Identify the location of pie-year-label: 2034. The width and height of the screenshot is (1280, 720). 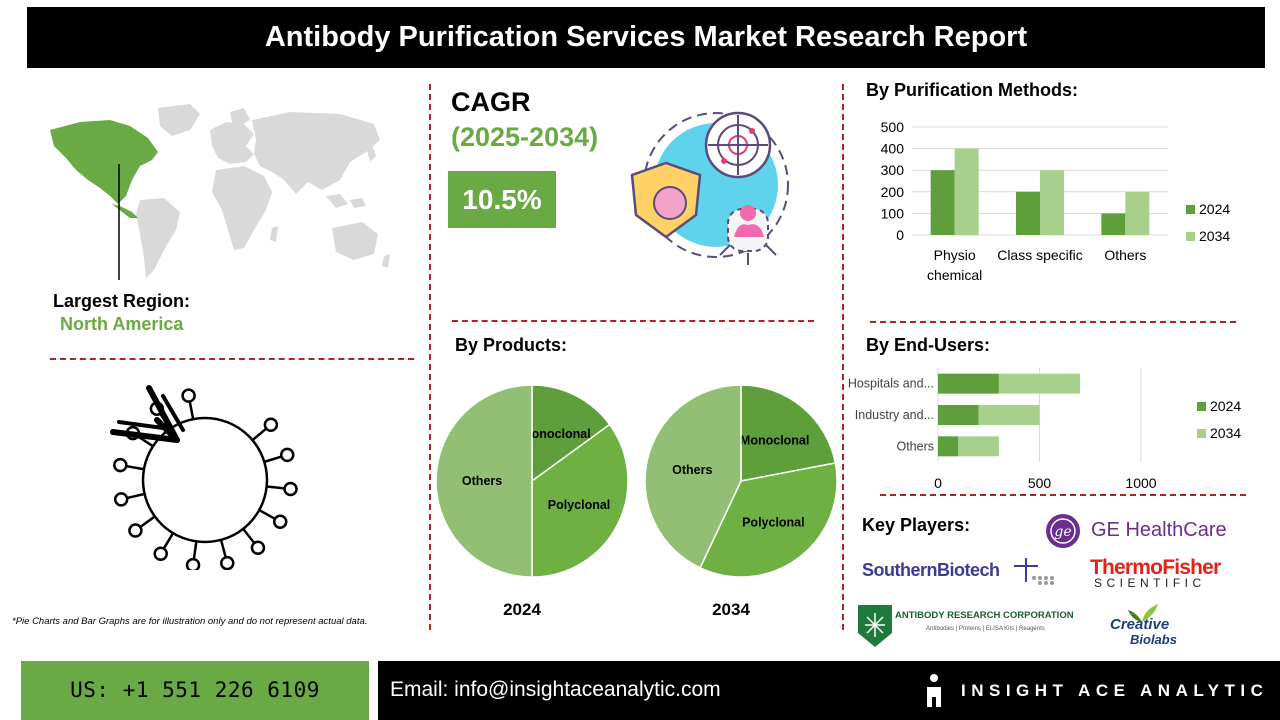
(731, 609).